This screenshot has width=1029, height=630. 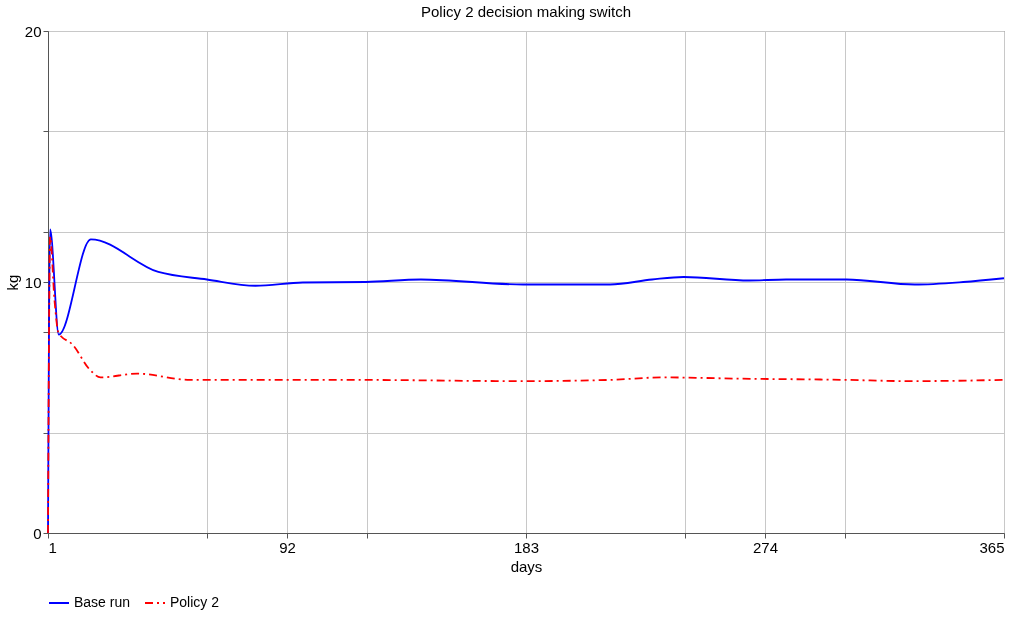 I want to click on legend-label: Base run, so click(x=102, y=602).